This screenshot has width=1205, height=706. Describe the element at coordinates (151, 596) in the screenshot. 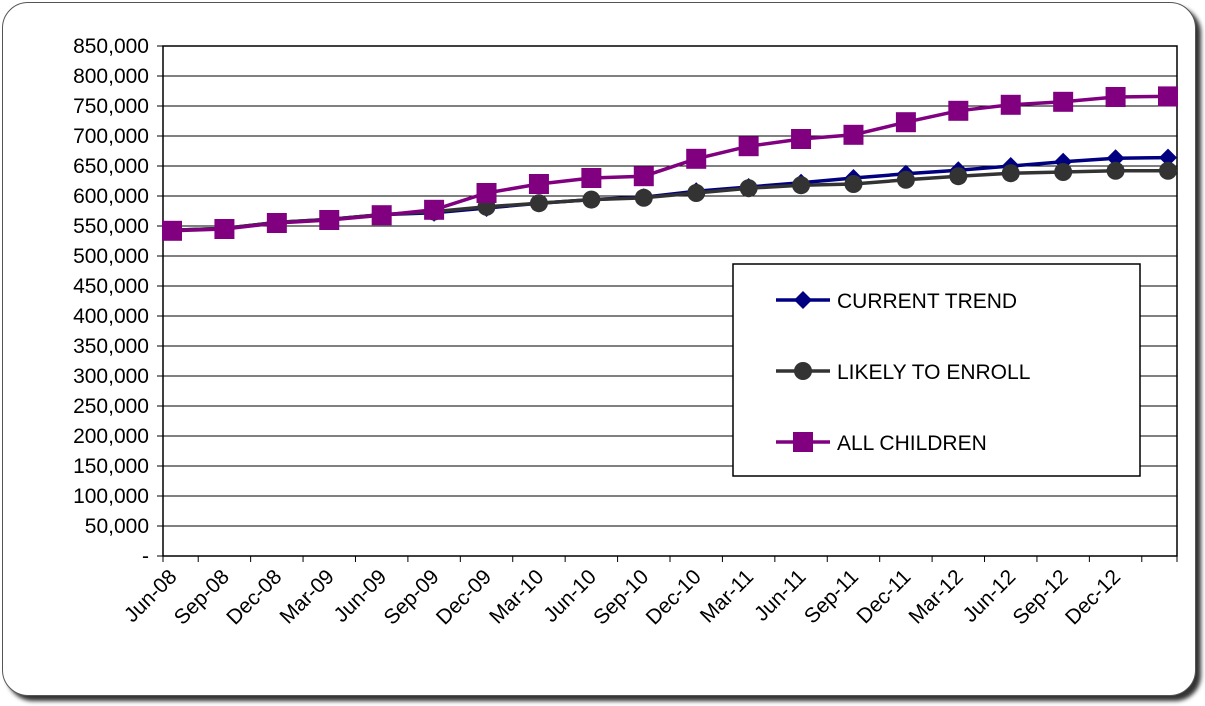

I see `x-tick-label: Jun-08` at that location.